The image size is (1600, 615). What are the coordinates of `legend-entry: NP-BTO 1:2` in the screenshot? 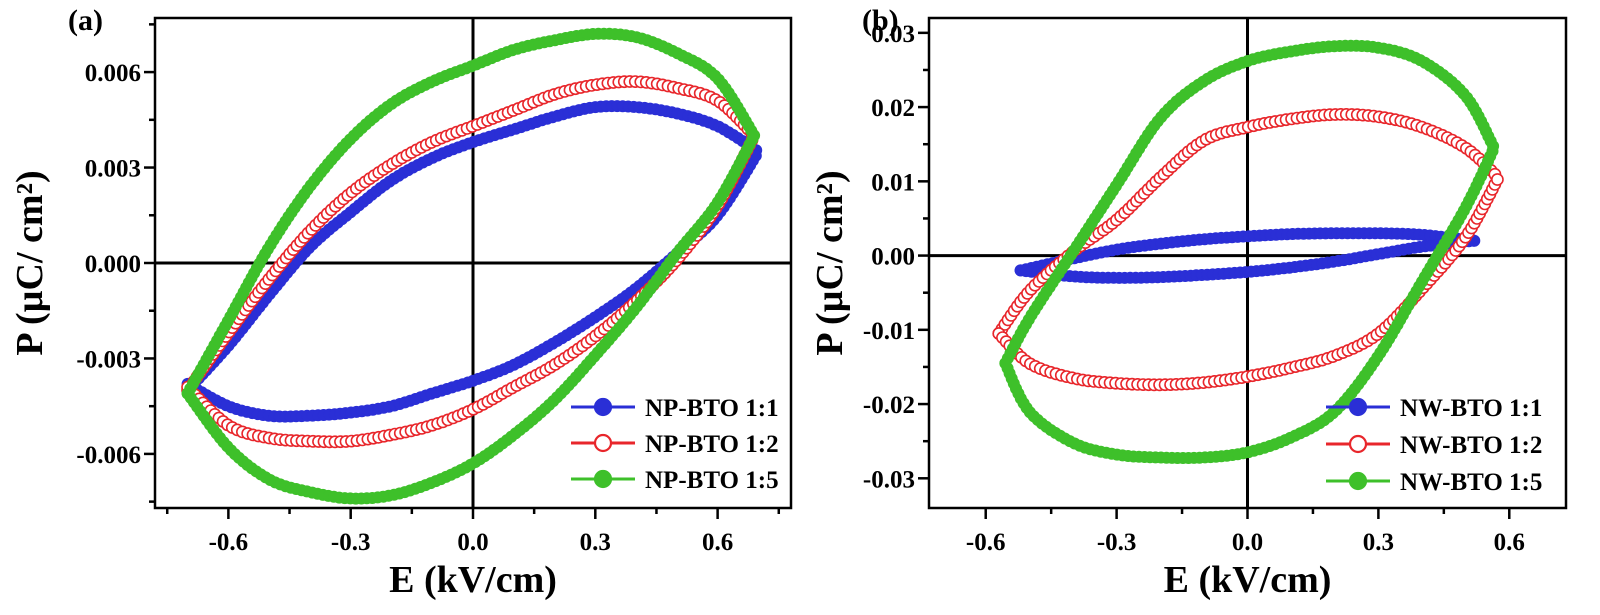 It's located at (712, 444).